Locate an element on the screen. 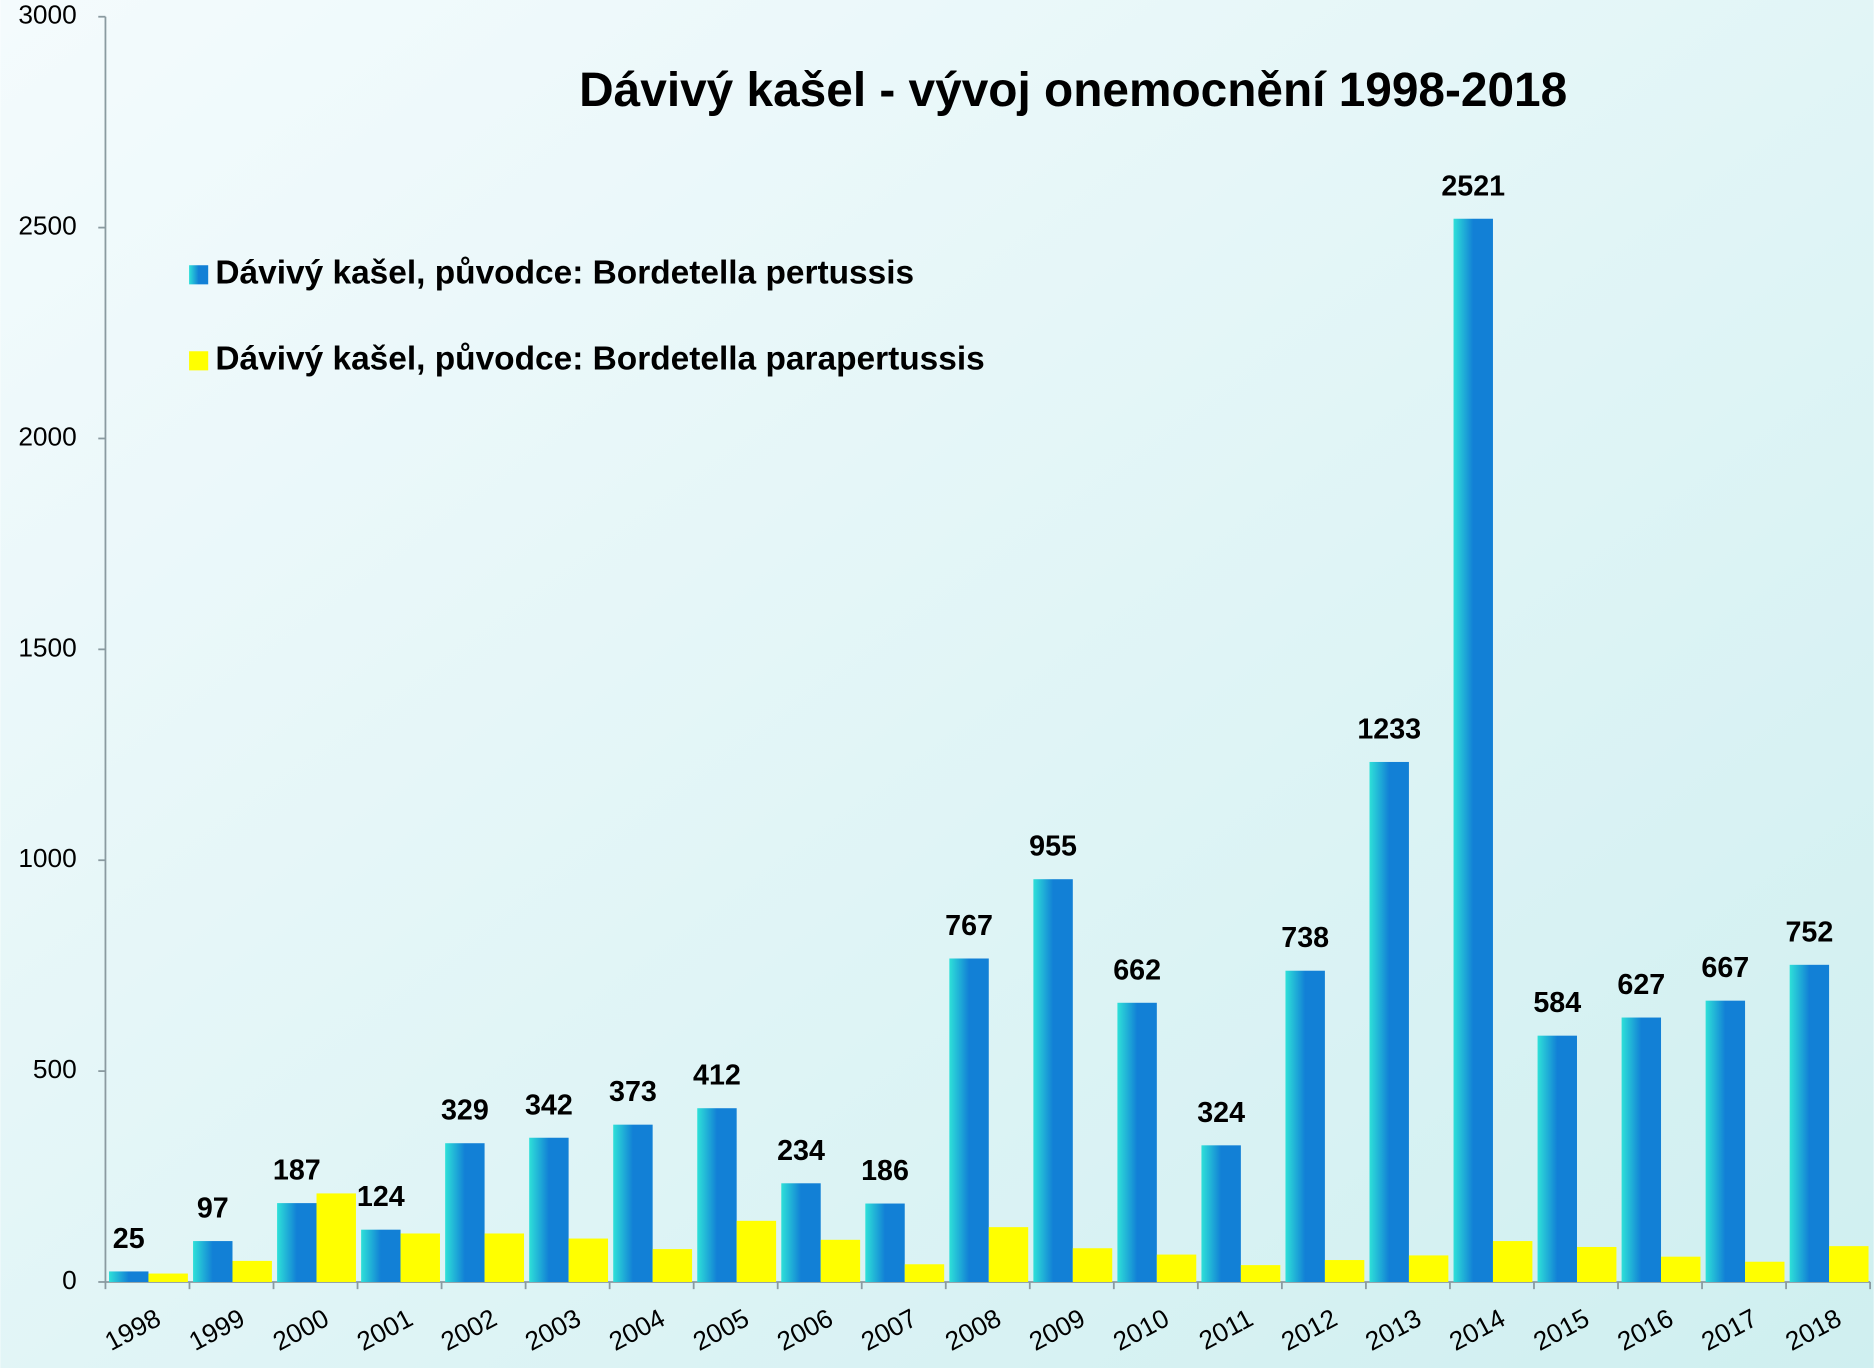 The width and height of the screenshot is (1874, 1368). data-label: 342 is located at coordinates (549, 1105).